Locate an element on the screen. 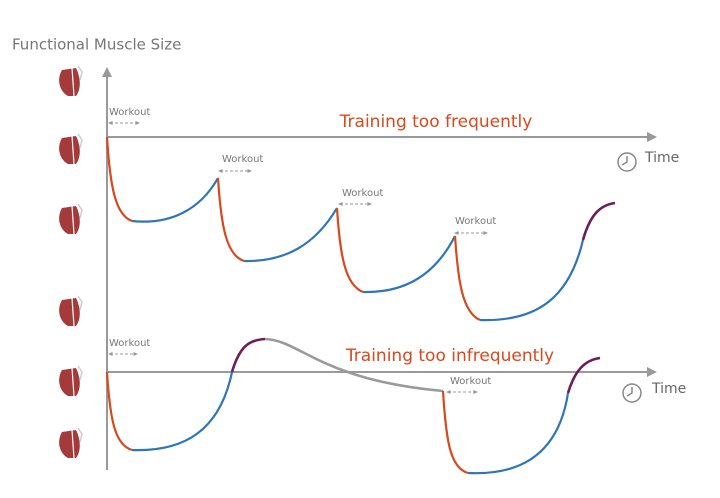  title: Functional Muscle Size is located at coordinates (96, 45).